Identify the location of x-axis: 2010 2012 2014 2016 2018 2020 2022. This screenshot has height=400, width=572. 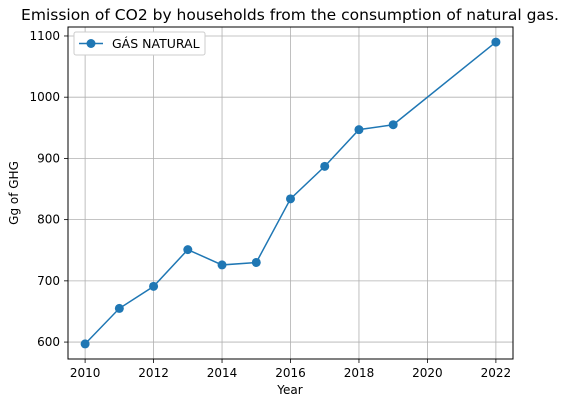
(290, 369).